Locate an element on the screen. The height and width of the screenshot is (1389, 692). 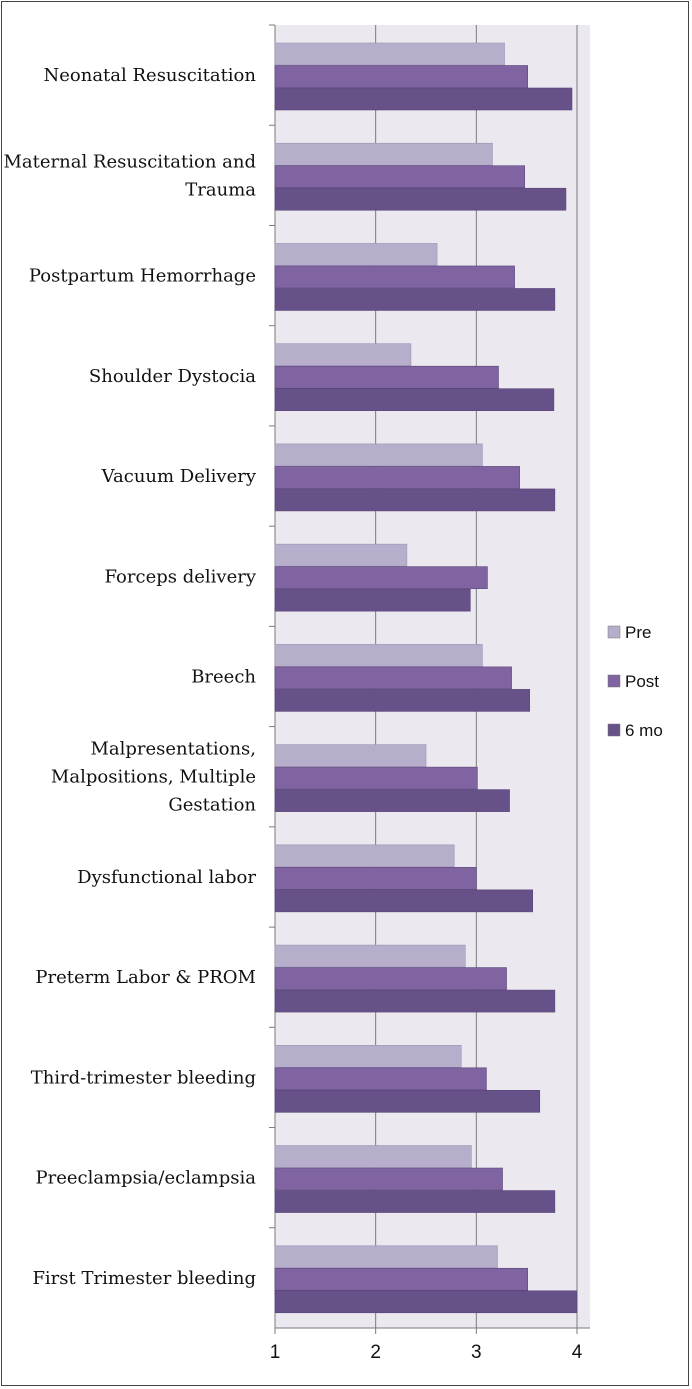
category-label: Trauma is located at coordinates (220, 189).